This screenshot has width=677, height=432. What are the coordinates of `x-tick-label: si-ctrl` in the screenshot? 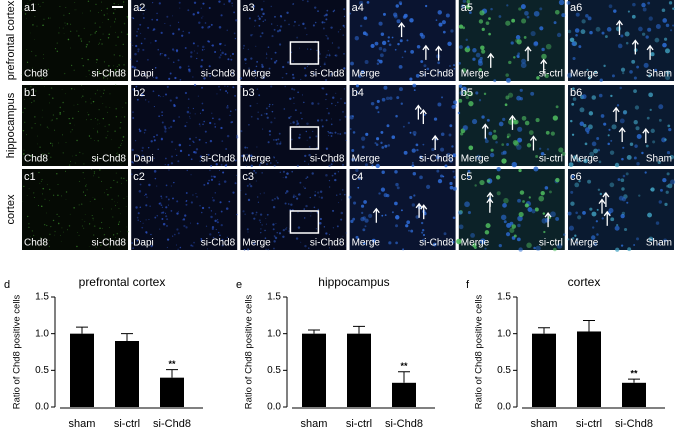 It's located at (359, 424).